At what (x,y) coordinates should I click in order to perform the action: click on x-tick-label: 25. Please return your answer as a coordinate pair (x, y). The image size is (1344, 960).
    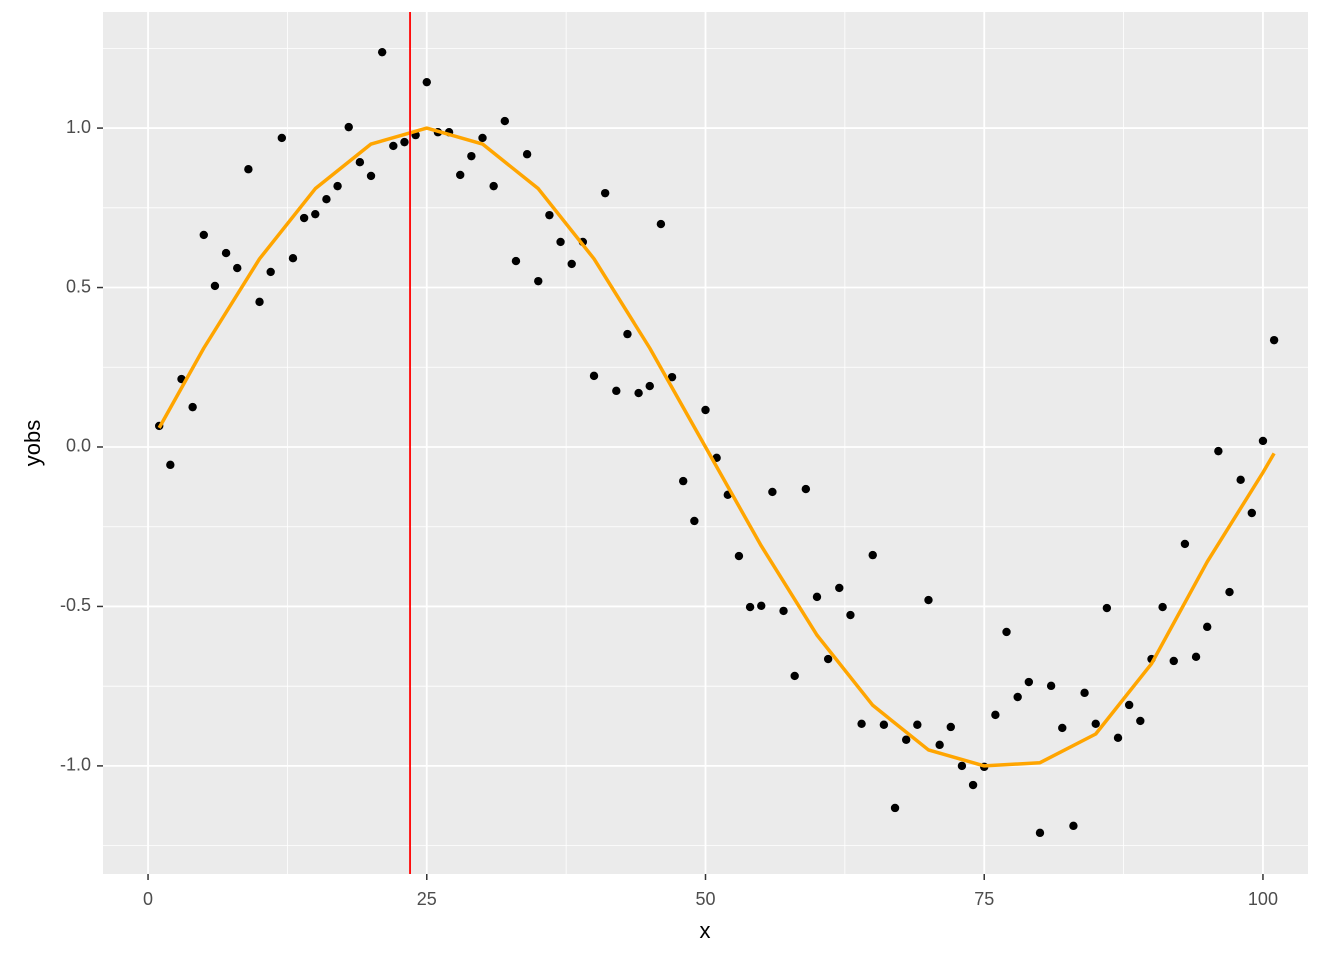
    Looking at the image, I should click on (427, 899).